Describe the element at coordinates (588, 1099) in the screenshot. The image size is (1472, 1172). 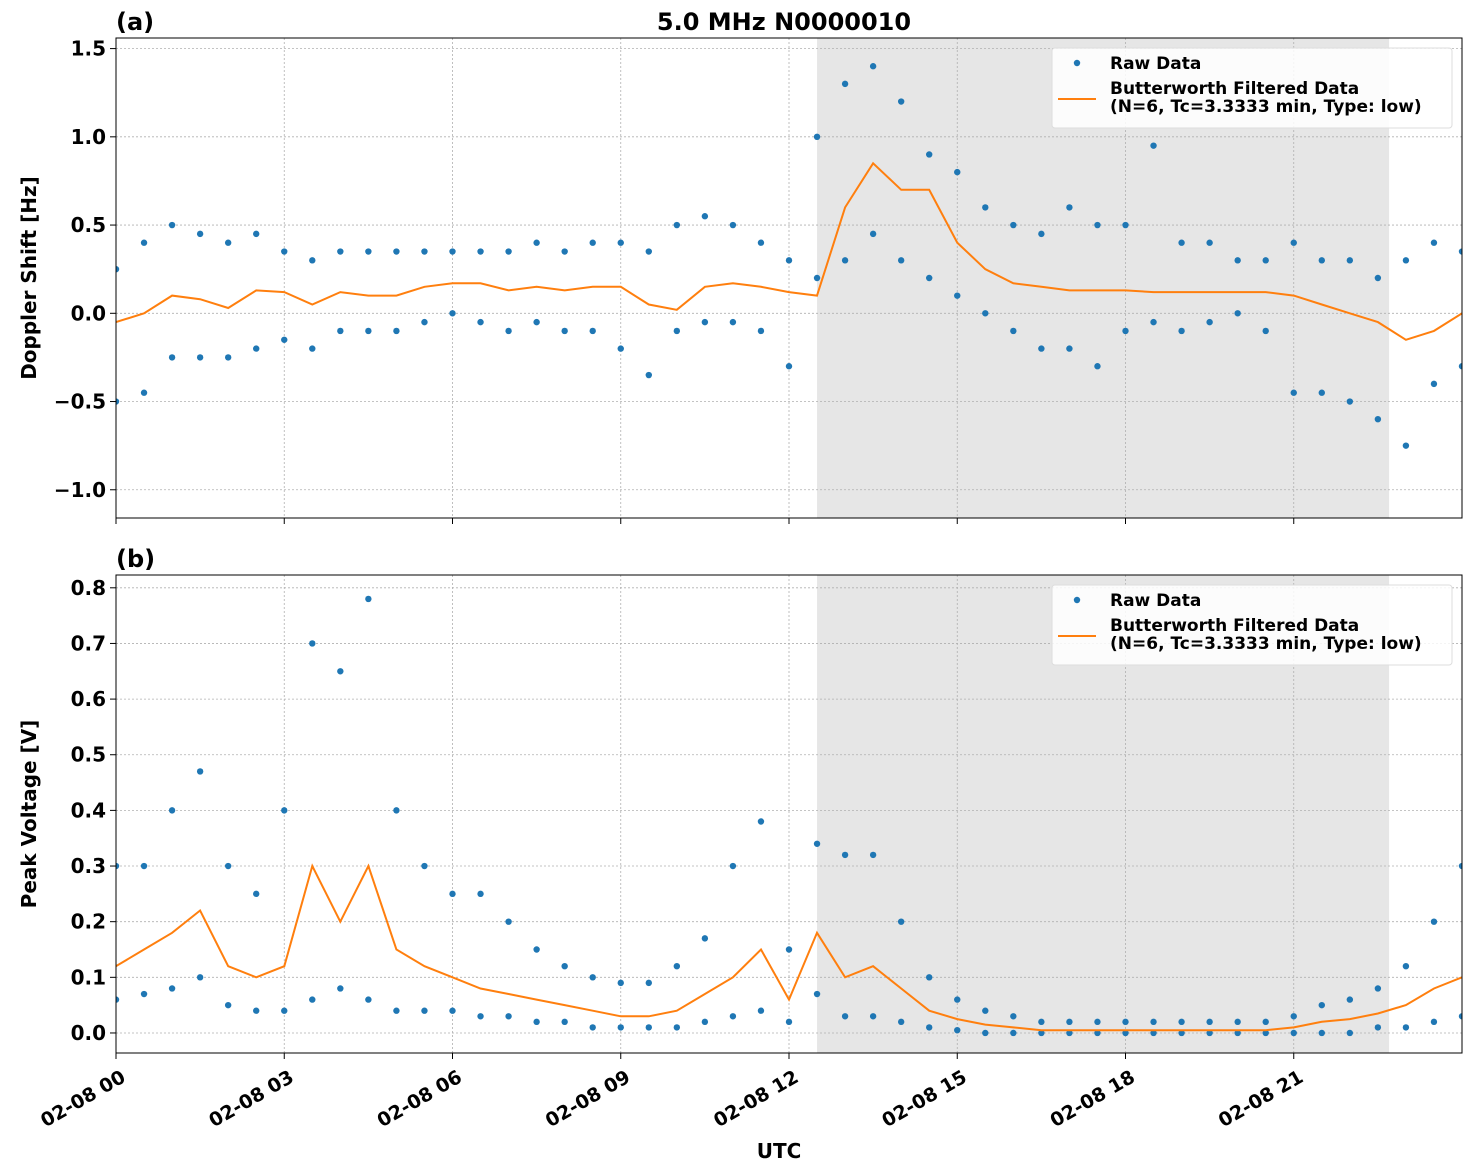
I see `x-tick-label: 02-08 09` at that location.